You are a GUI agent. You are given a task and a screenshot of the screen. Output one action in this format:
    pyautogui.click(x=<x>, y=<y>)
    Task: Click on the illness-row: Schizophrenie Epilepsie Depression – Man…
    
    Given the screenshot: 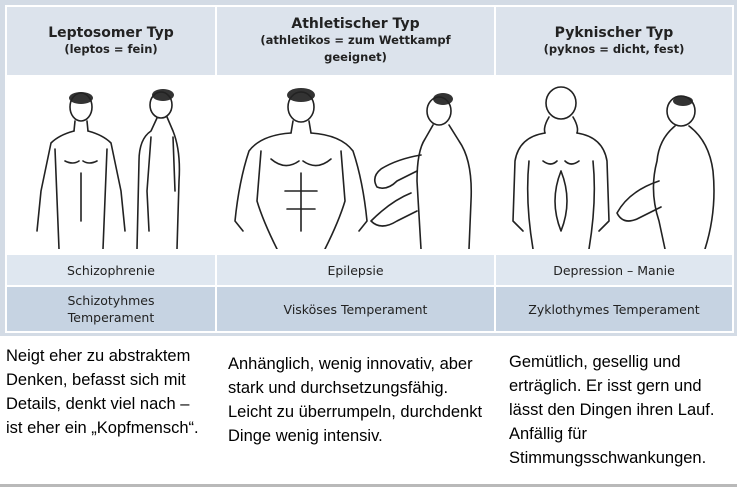 What is the action you would take?
    pyautogui.click(x=369, y=270)
    